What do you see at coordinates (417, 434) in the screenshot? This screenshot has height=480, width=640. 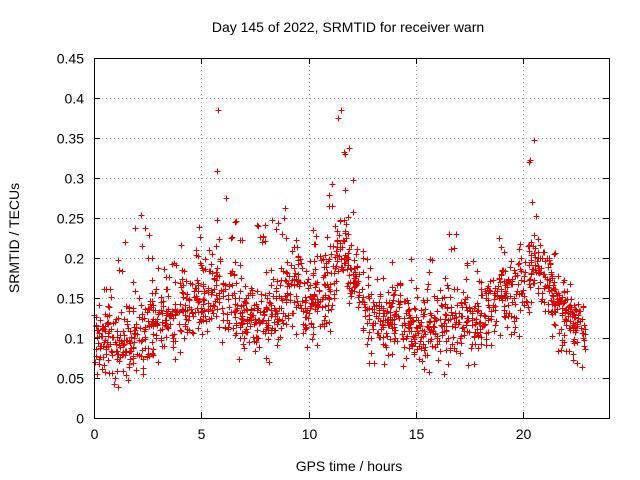 I see `x-tick-label: 15` at bounding box center [417, 434].